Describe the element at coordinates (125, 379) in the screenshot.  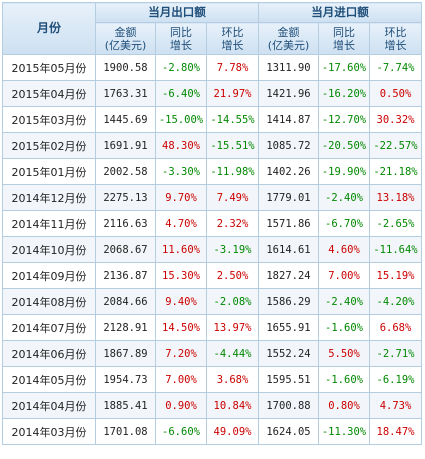
I see `export-amount-cell: 1954.73` at that location.